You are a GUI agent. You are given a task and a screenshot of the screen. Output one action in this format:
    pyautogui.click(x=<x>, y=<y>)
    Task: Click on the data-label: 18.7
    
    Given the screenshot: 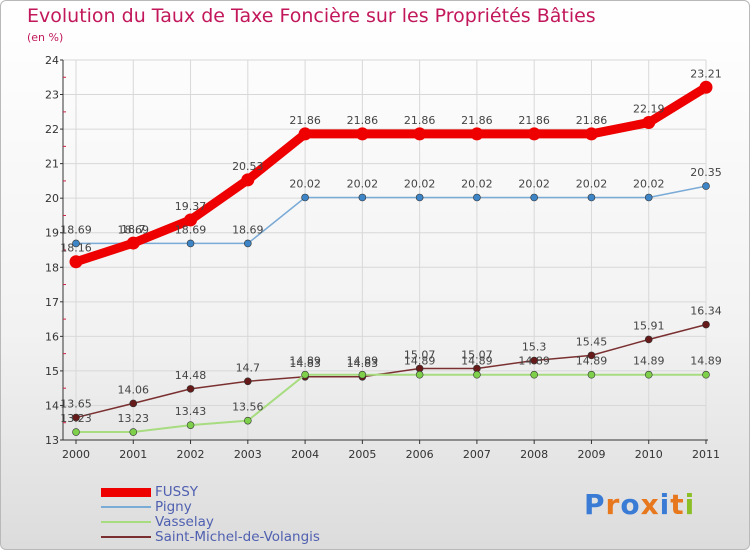 What is the action you would take?
    pyautogui.click(x=133, y=229)
    